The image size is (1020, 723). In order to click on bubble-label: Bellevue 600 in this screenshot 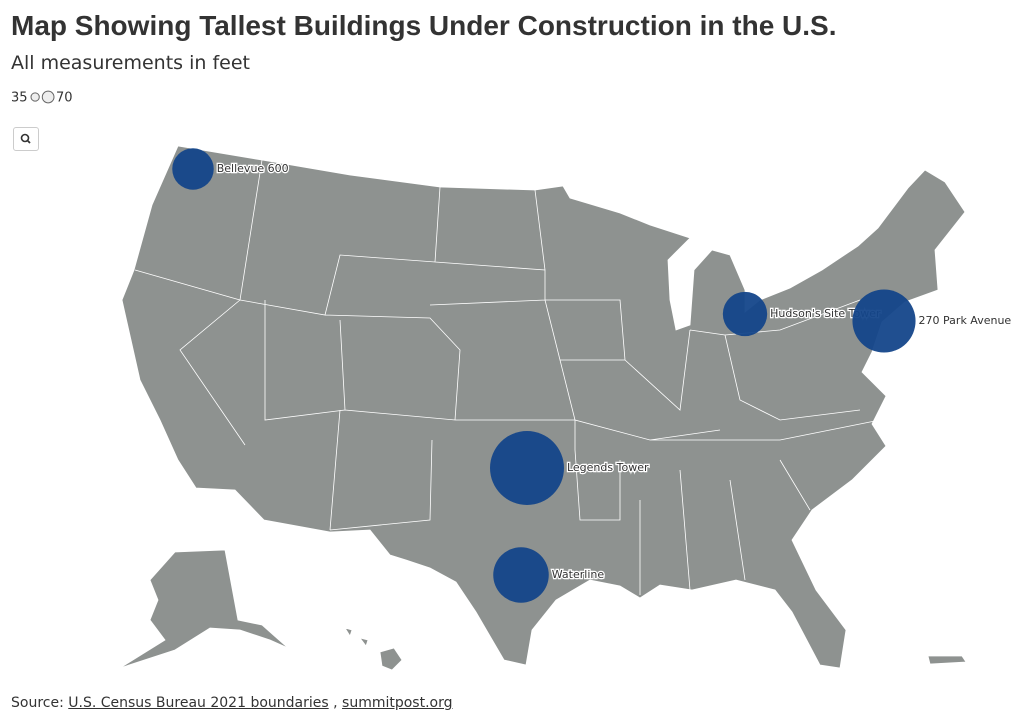, I will do `click(253, 168)`.